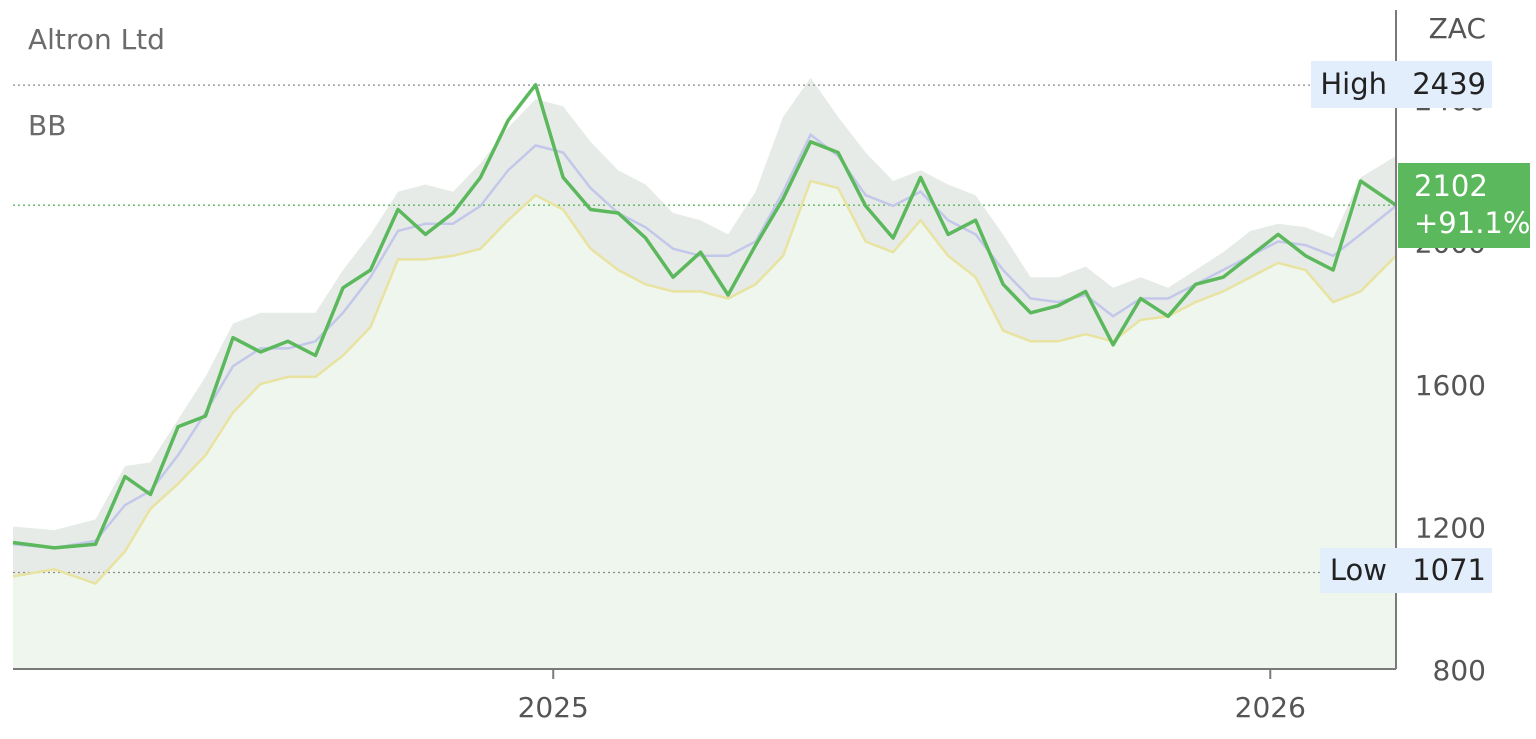  What do you see at coordinates (47, 125) in the screenshot?
I see `indicator-label: BB` at bounding box center [47, 125].